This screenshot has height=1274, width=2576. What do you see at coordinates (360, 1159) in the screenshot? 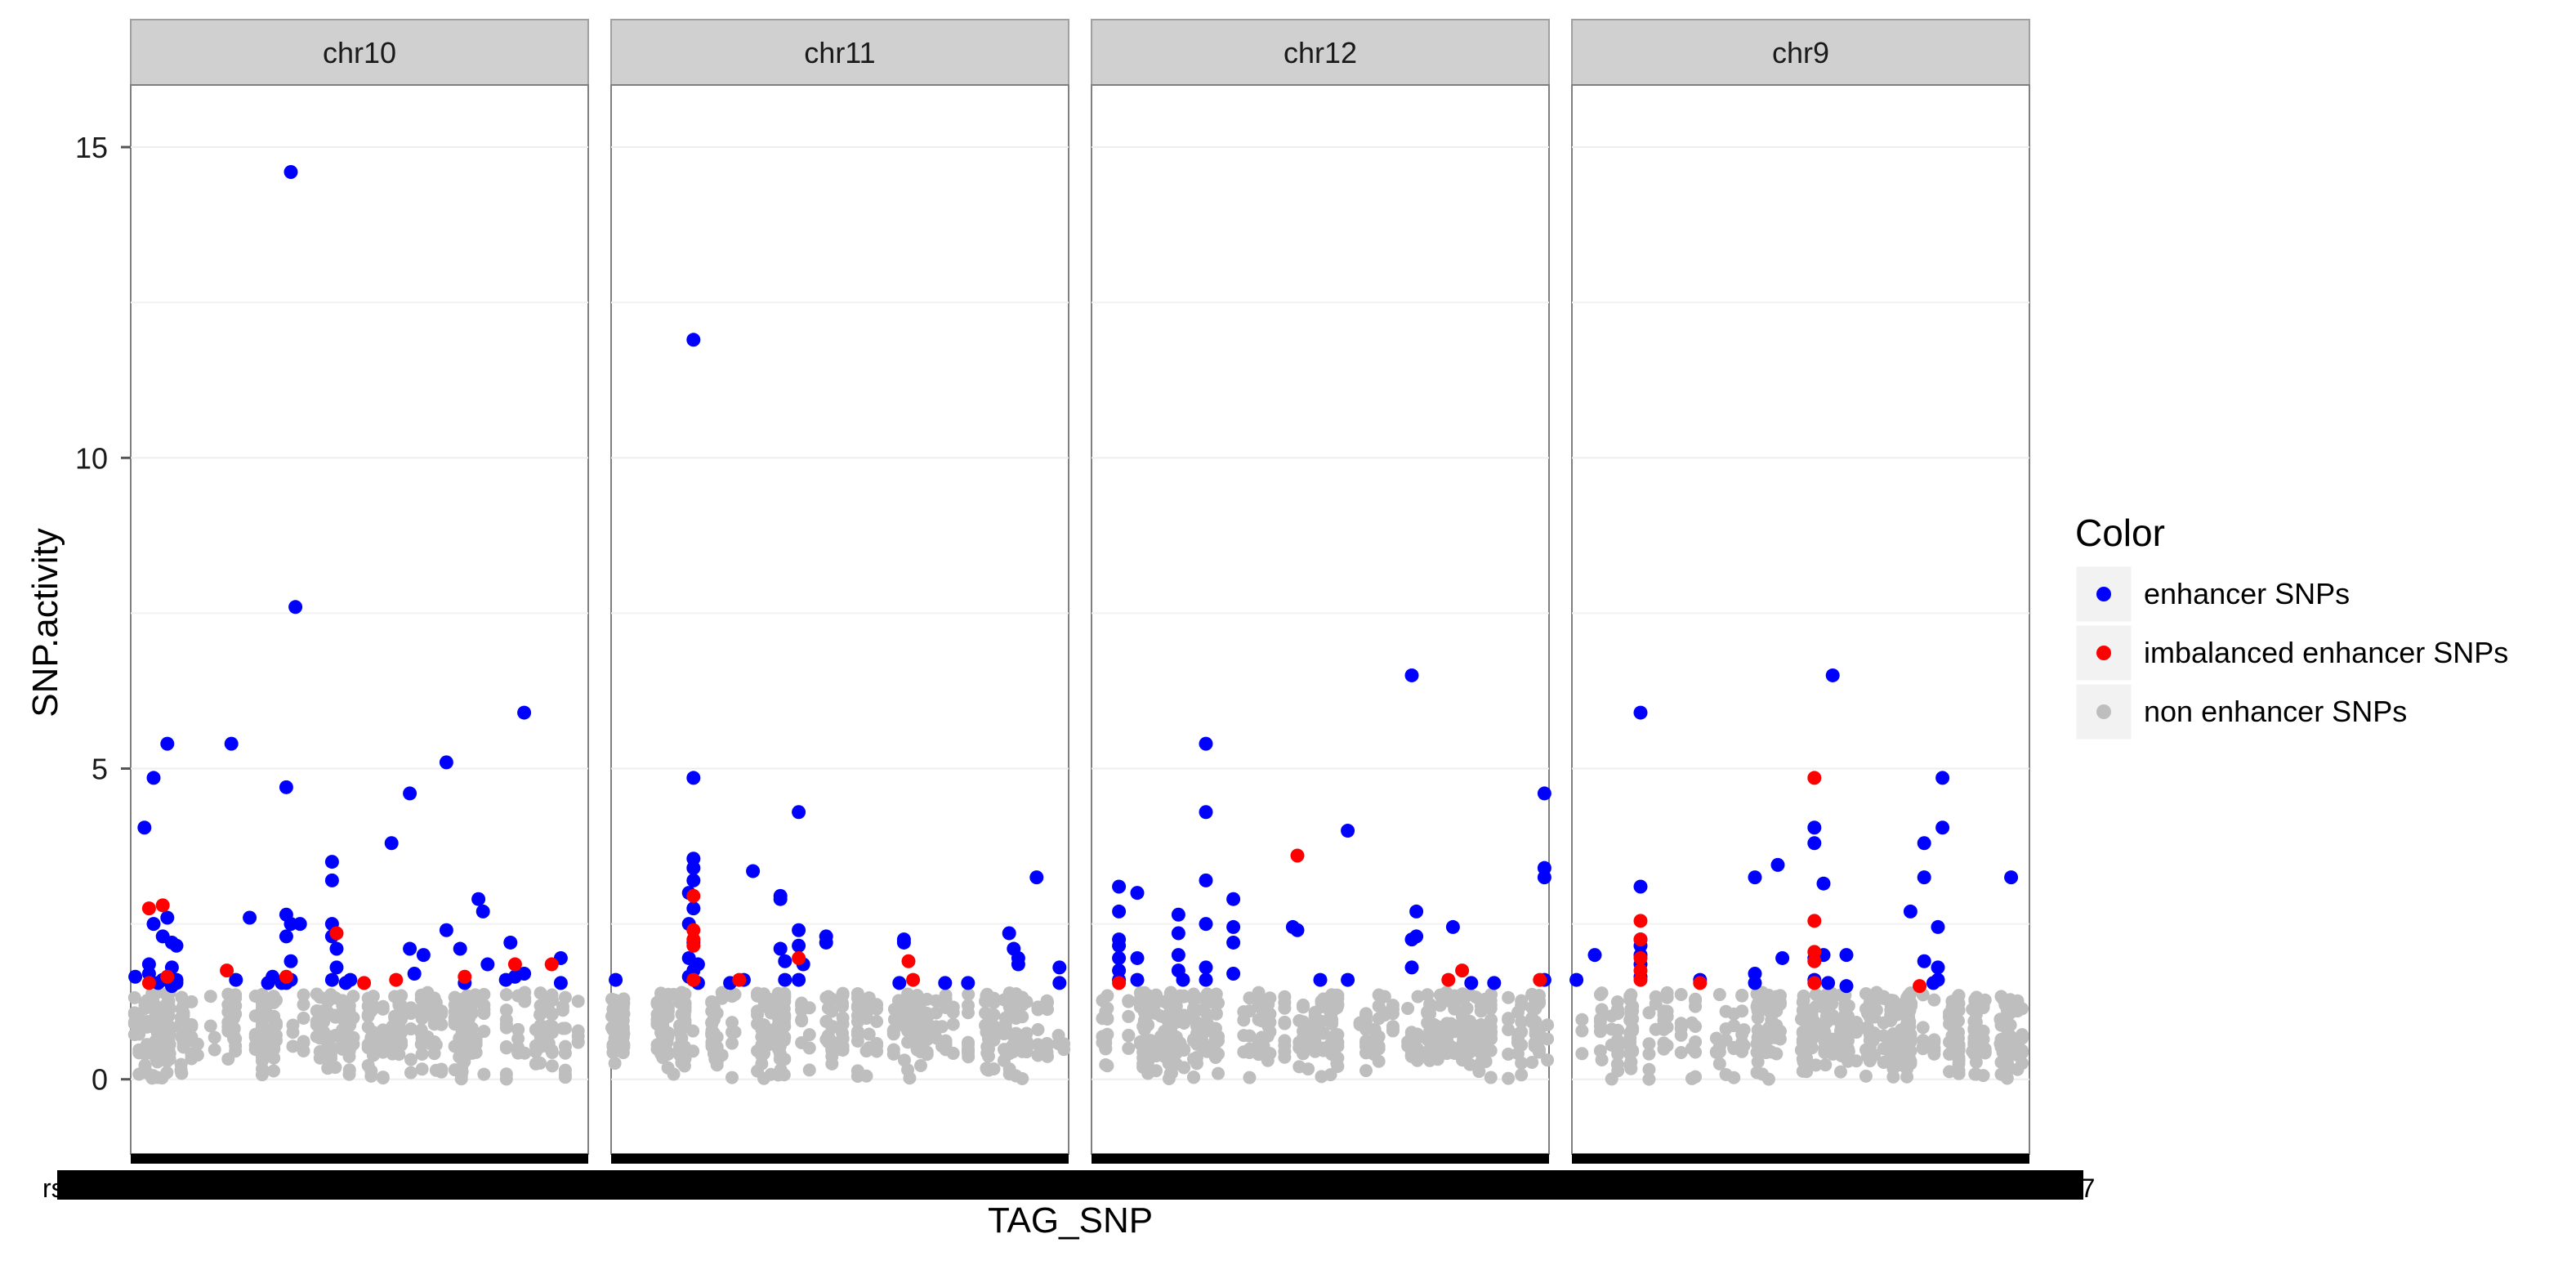
I see `x-tick-band` at bounding box center [360, 1159].